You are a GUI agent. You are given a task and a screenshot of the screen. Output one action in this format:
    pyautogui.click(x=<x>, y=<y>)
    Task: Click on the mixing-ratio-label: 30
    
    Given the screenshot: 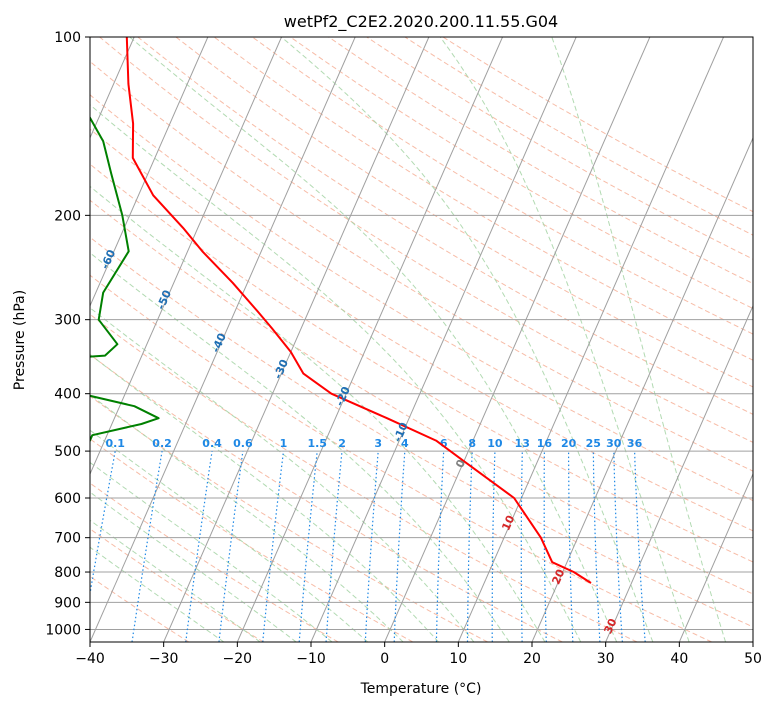 What is the action you would take?
    pyautogui.click(x=614, y=443)
    